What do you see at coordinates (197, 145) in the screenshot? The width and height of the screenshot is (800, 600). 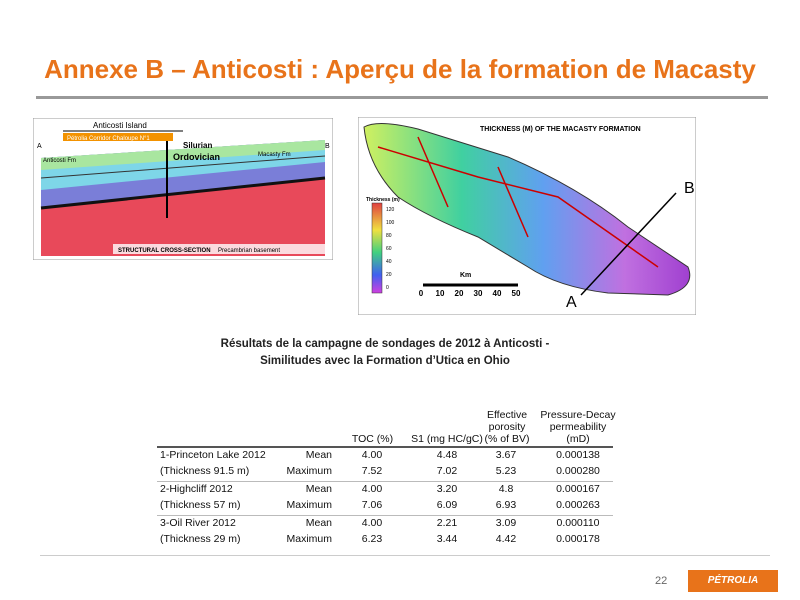 I see `cross-section-label: Silurian` at bounding box center [197, 145].